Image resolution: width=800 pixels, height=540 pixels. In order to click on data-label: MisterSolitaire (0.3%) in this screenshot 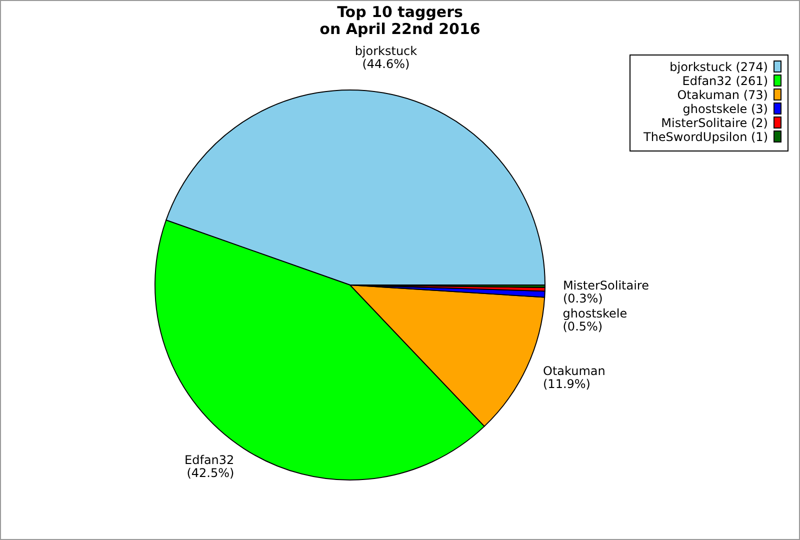, I will do `click(605, 292)`.